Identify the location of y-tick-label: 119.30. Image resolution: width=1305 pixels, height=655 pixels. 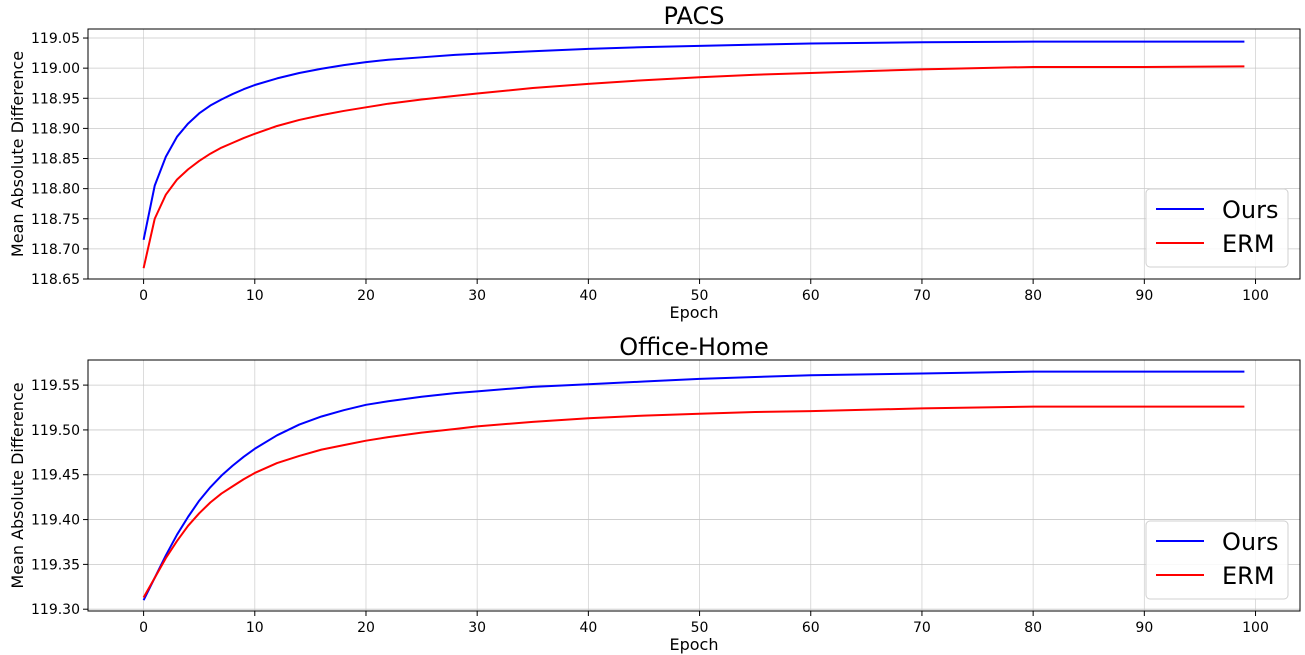
(55, 610).